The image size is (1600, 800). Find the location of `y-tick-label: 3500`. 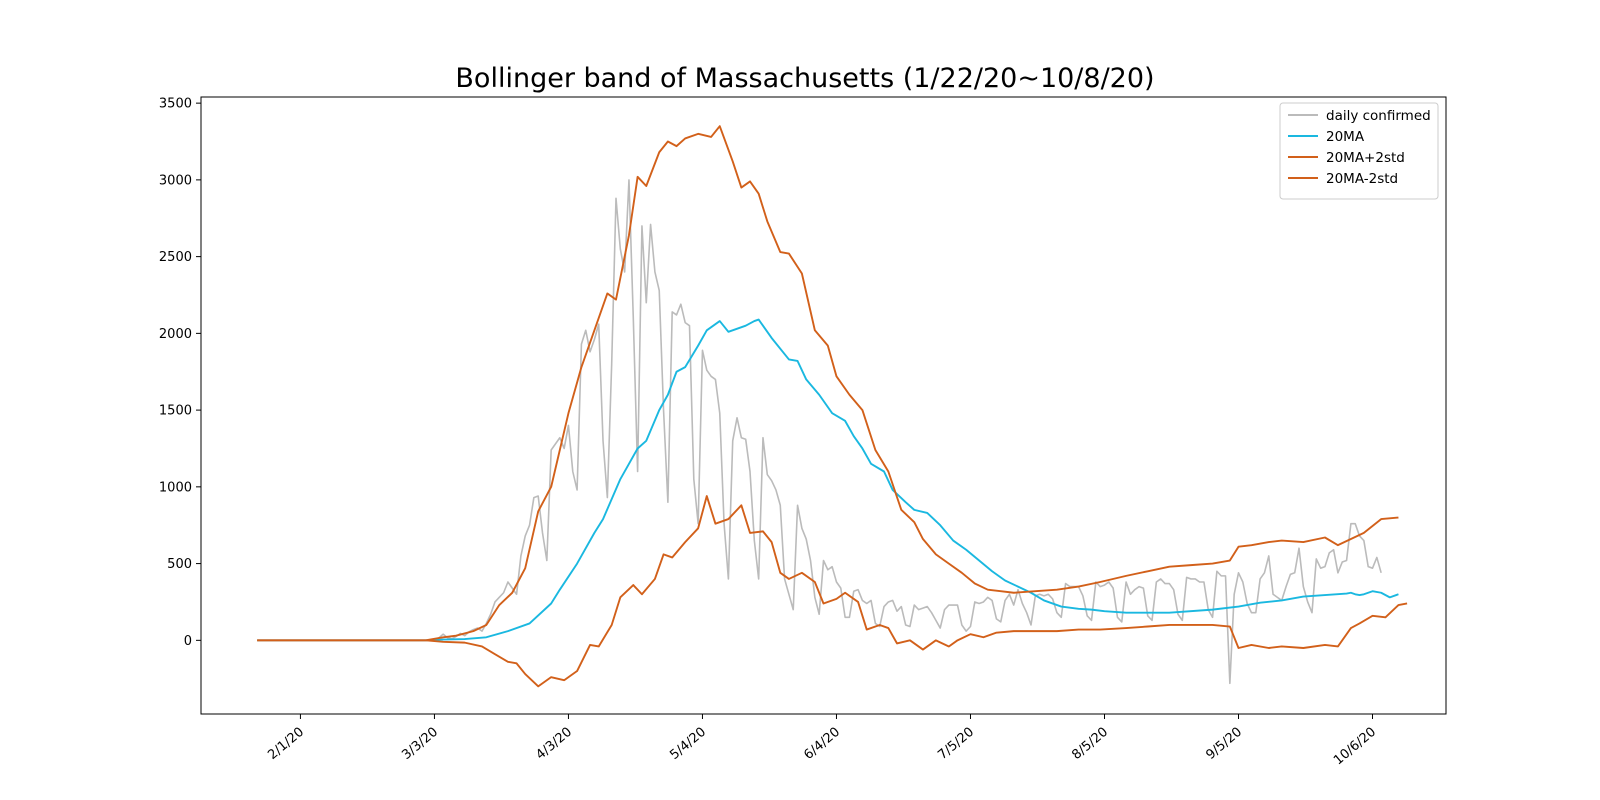

y-tick-label: 3500 is located at coordinates (175, 104).